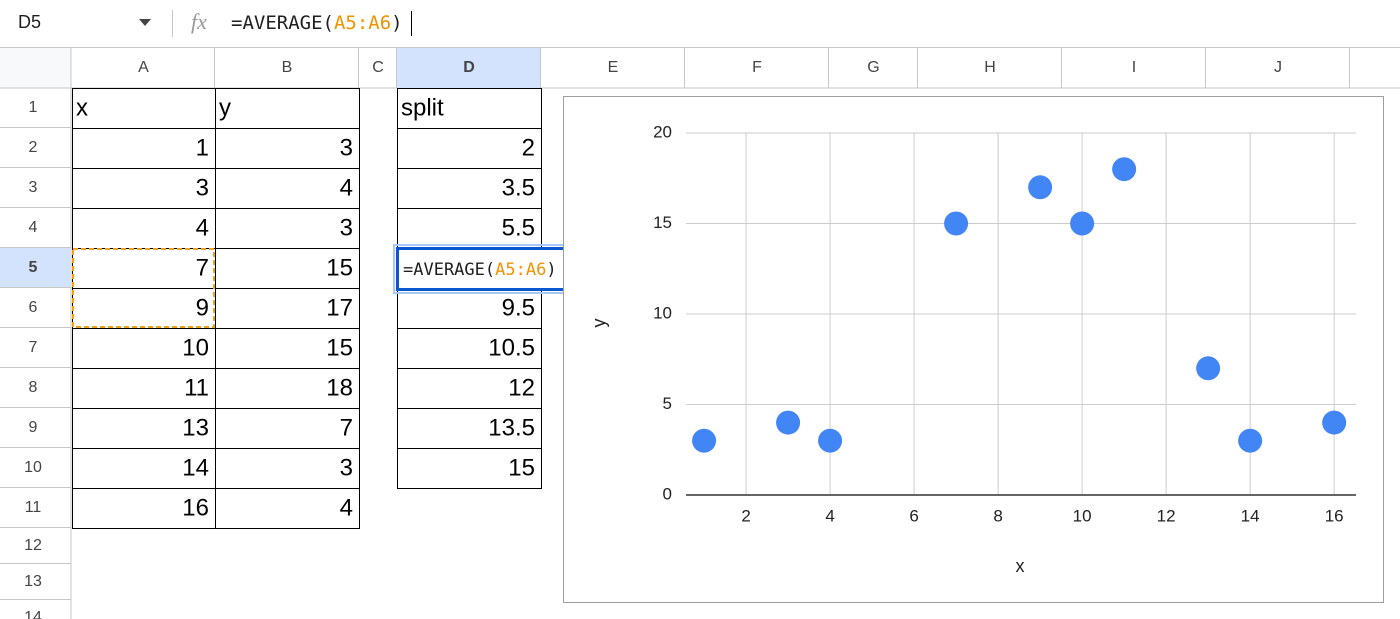 The image size is (1400, 619). Describe the element at coordinates (196, 387) in the screenshot. I see `cell-text: 11` at that location.